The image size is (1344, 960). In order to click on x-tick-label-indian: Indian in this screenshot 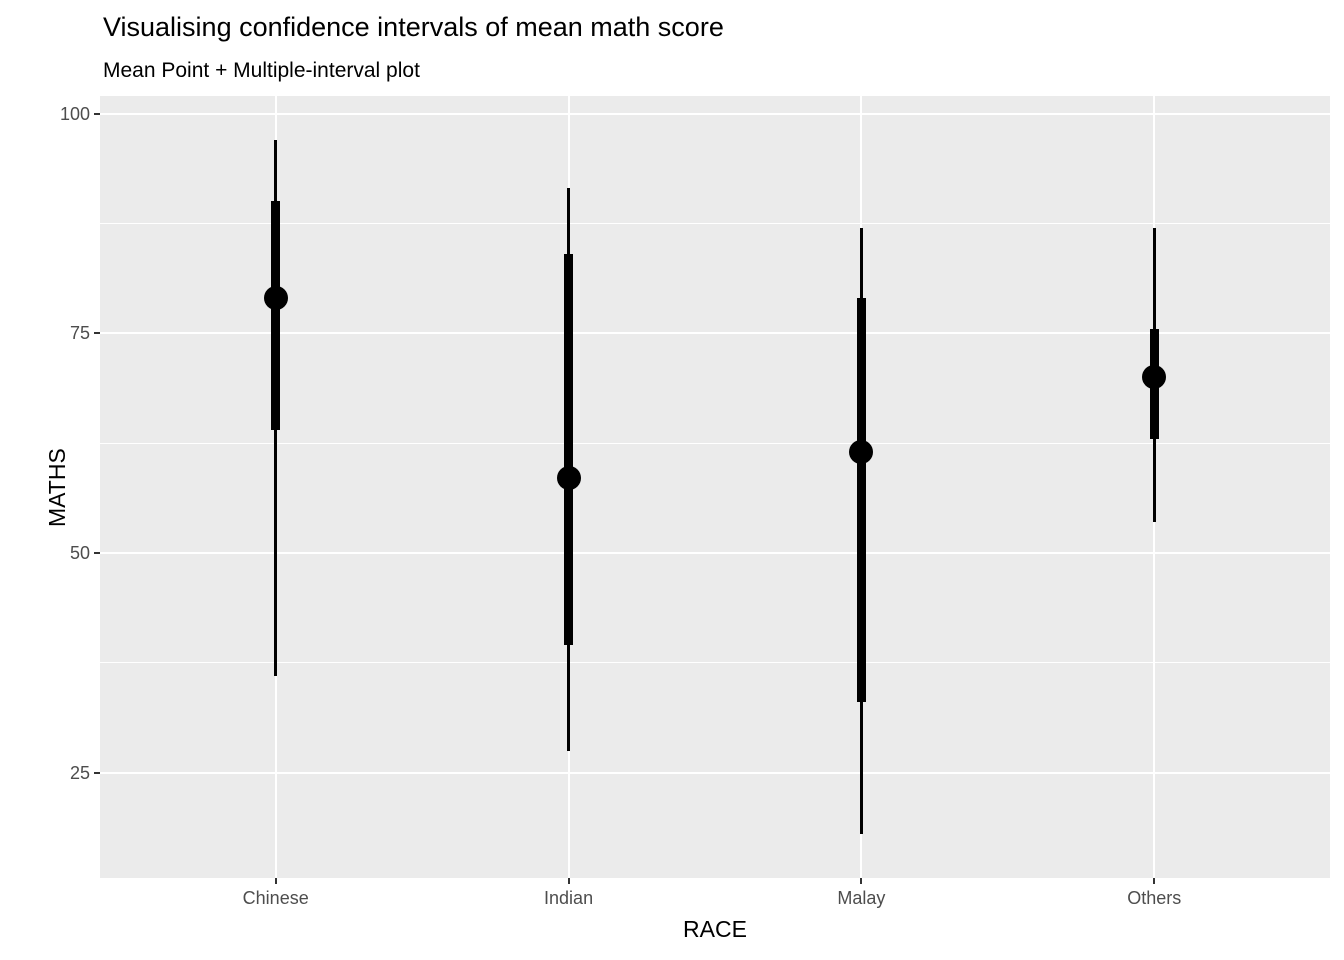, I will do `click(569, 898)`.